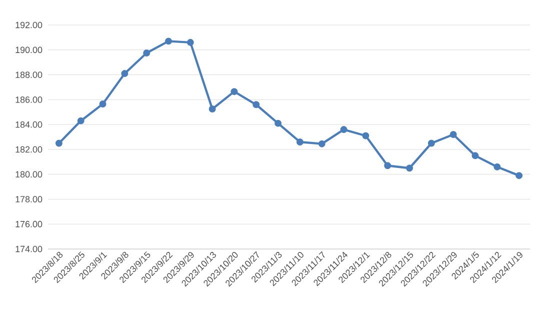 Image resolution: width=548 pixels, height=322 pixels. Describe the element at coordinates (29, 25) in the screenshot. I see `y-tick-label: 192.00` at that location.